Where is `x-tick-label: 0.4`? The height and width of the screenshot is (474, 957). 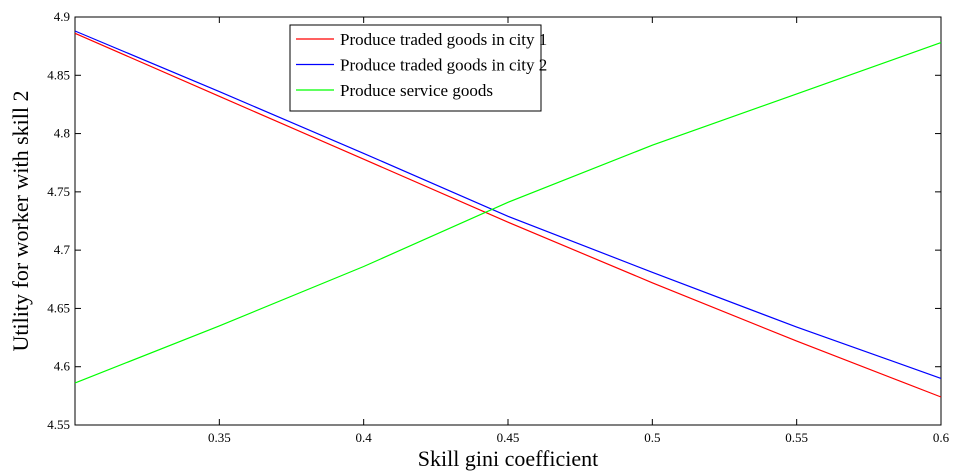
x-tick-label: 0.4 is located at coordinates (364, 437).